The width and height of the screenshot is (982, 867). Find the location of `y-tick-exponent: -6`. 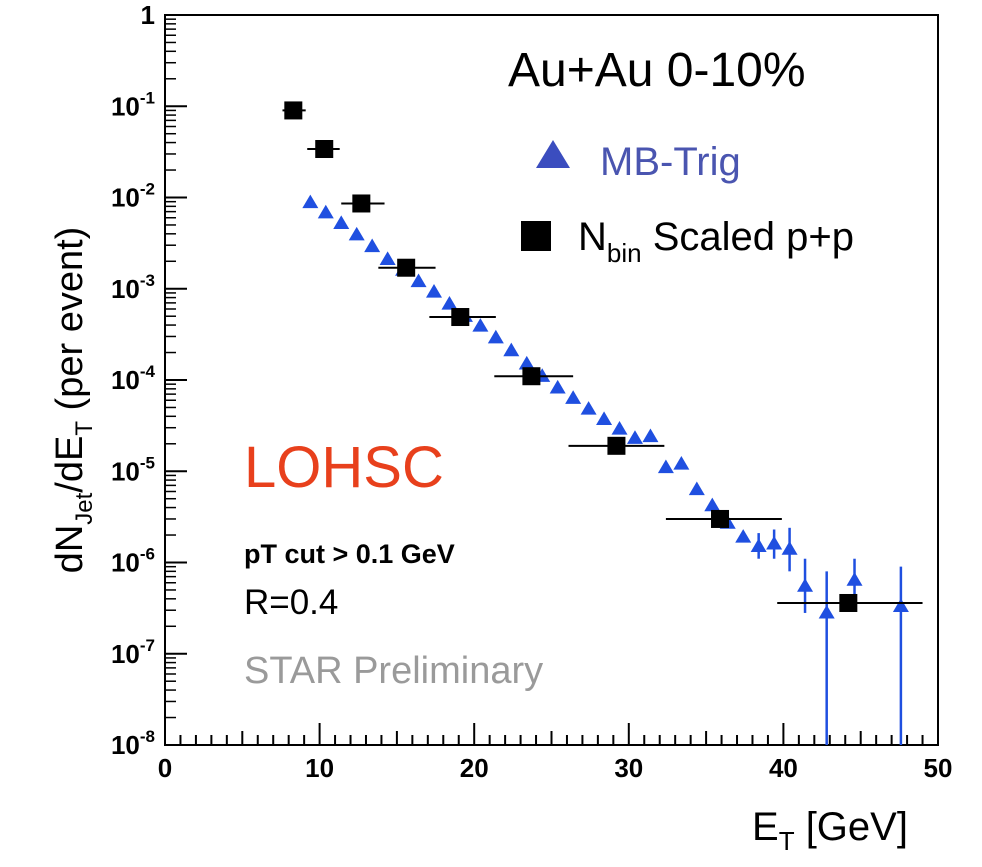

y-tick-exponent: -6 is located at coordinates (147, 554).